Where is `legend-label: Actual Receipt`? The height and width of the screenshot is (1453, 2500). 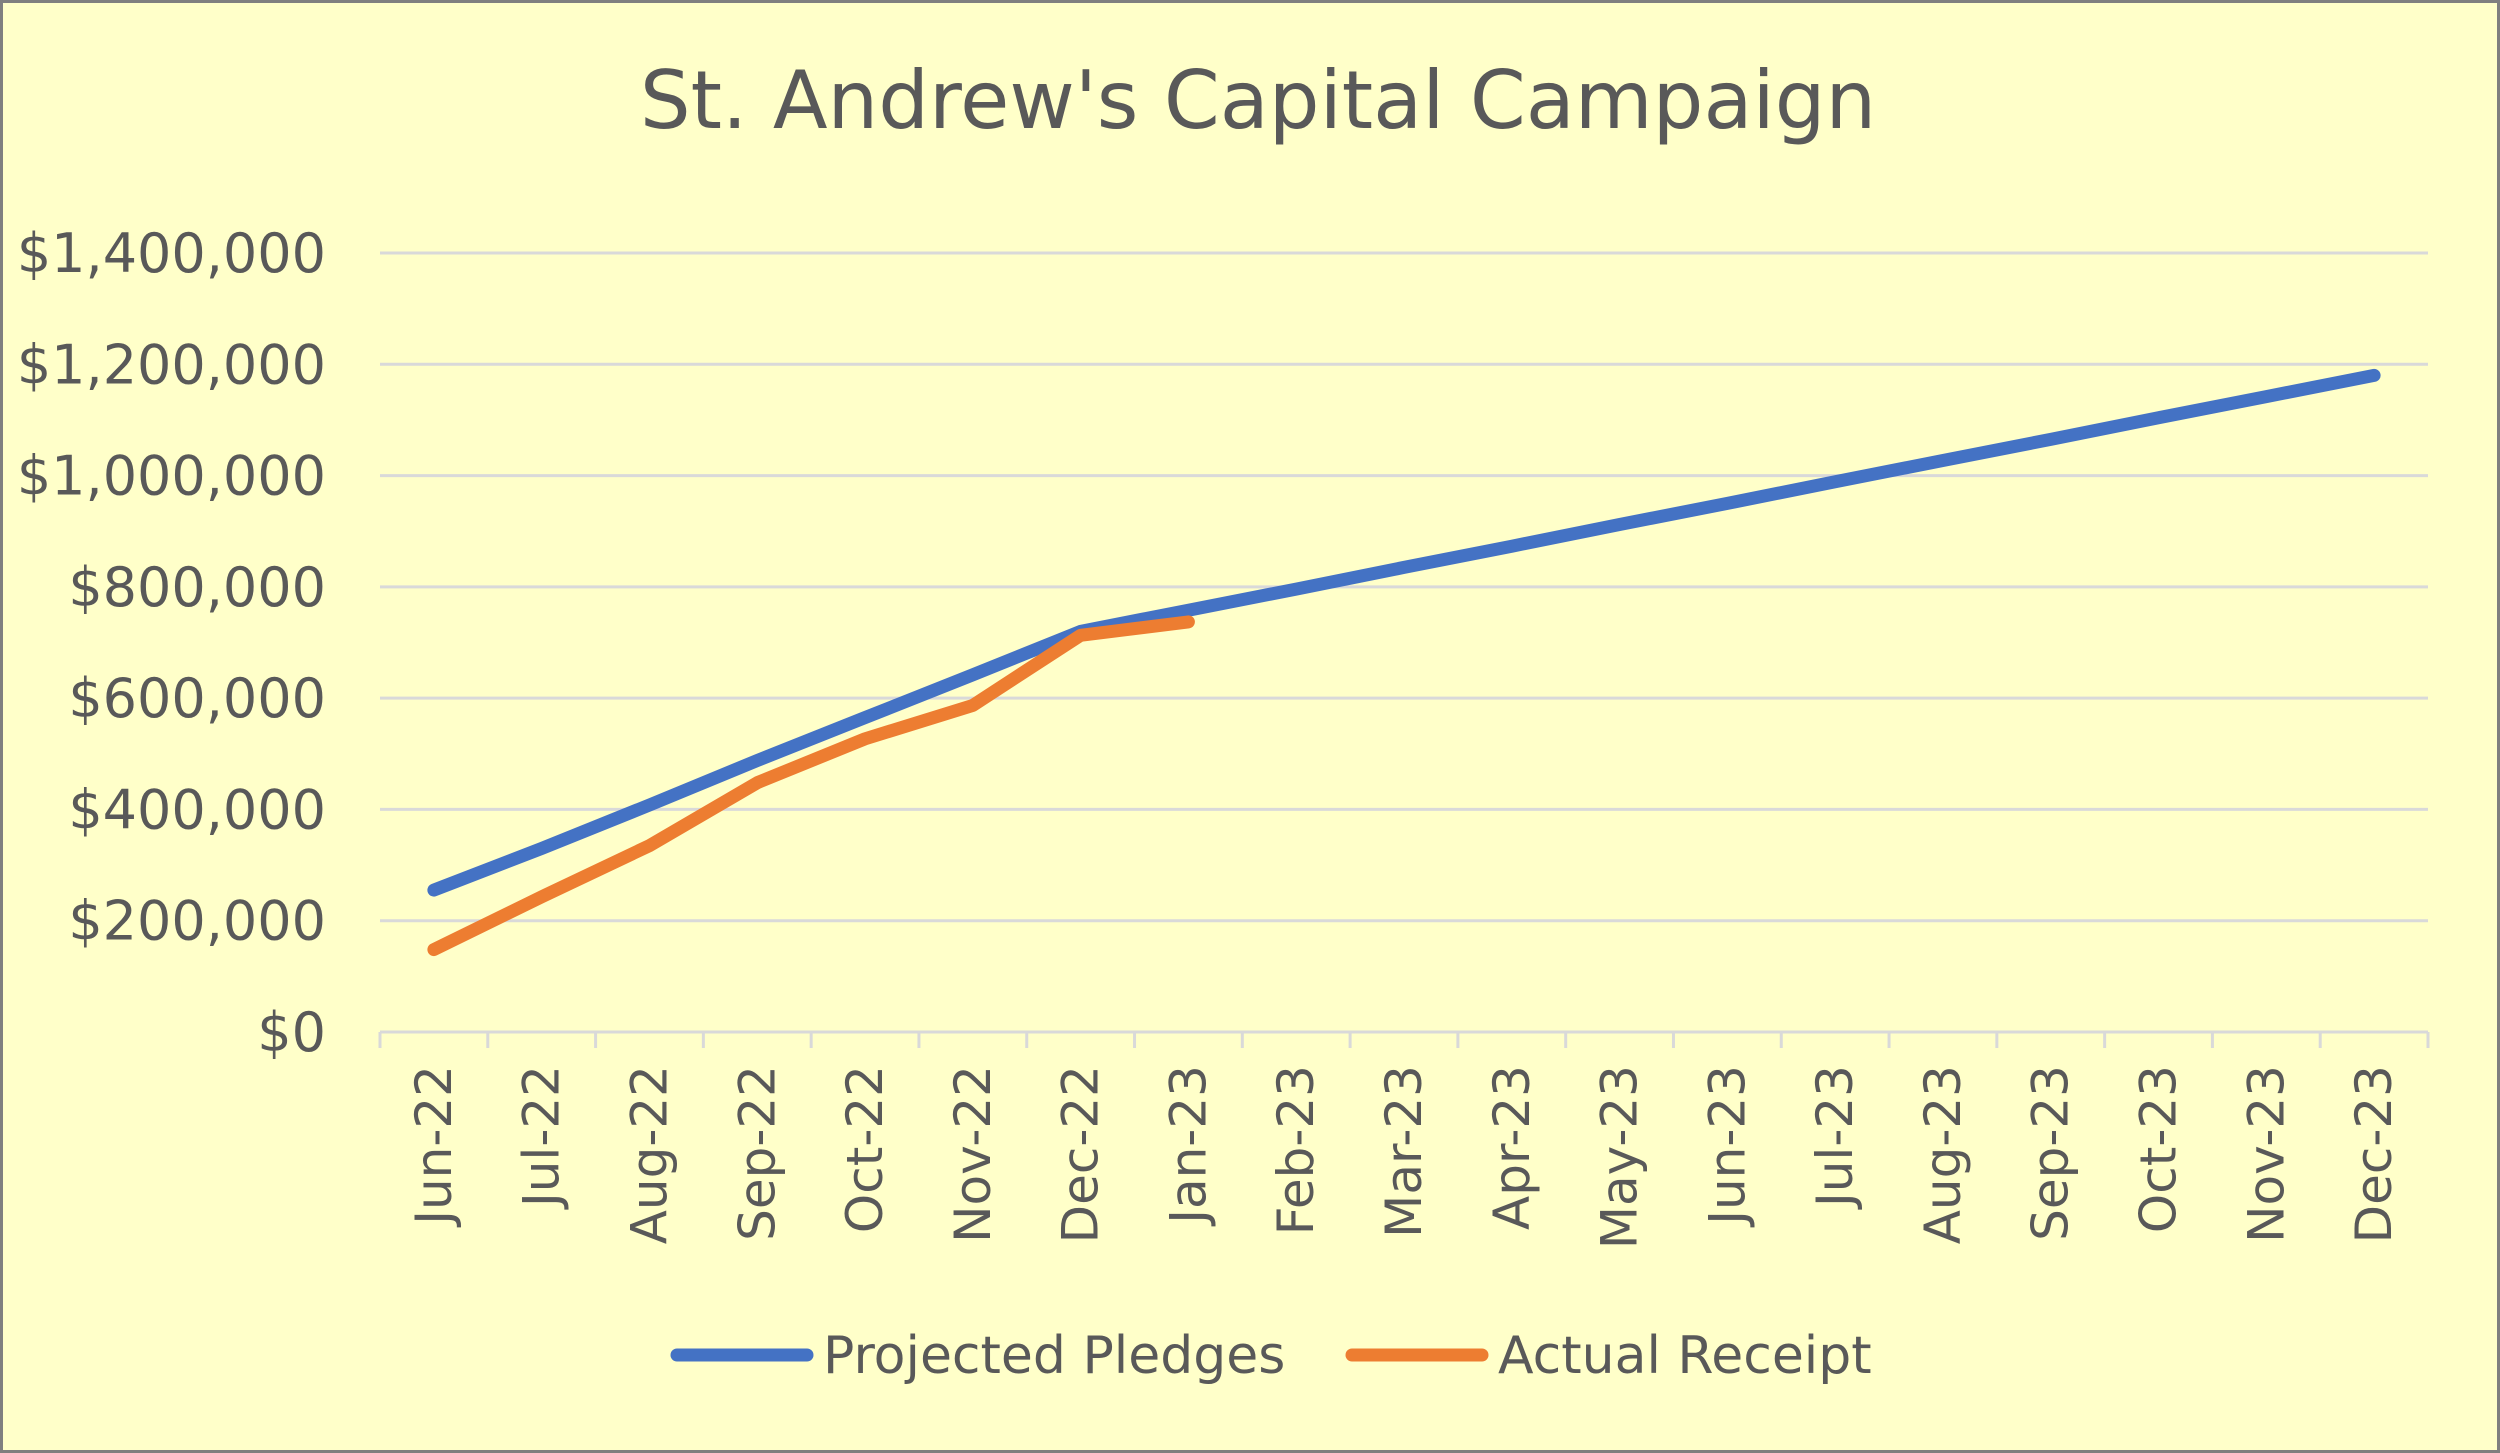 legend-label: Actual Receipt is located at coordinates (1685, 1356).